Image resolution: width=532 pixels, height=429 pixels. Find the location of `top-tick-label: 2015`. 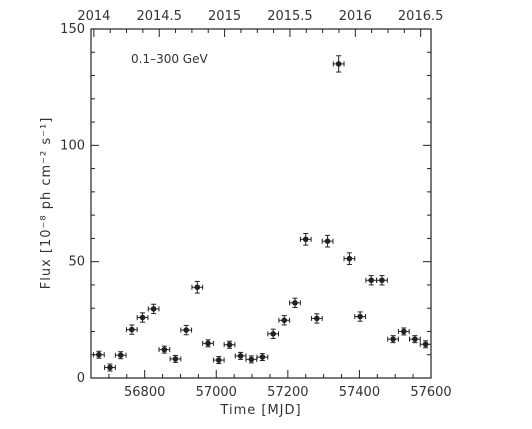

top-tick-label: 2015 is located at coordinates (224, 16).